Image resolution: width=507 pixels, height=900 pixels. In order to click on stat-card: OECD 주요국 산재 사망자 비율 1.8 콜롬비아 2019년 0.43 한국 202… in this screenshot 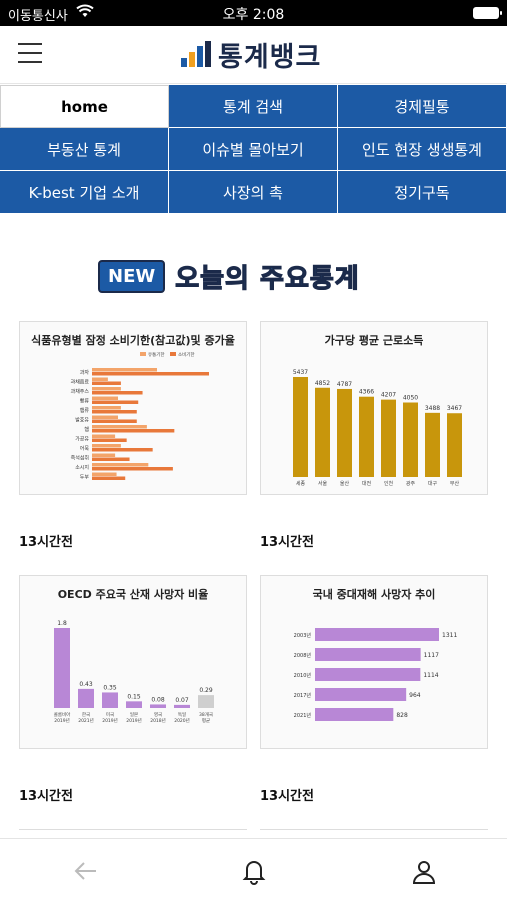, I will do `click(133, 689)`.